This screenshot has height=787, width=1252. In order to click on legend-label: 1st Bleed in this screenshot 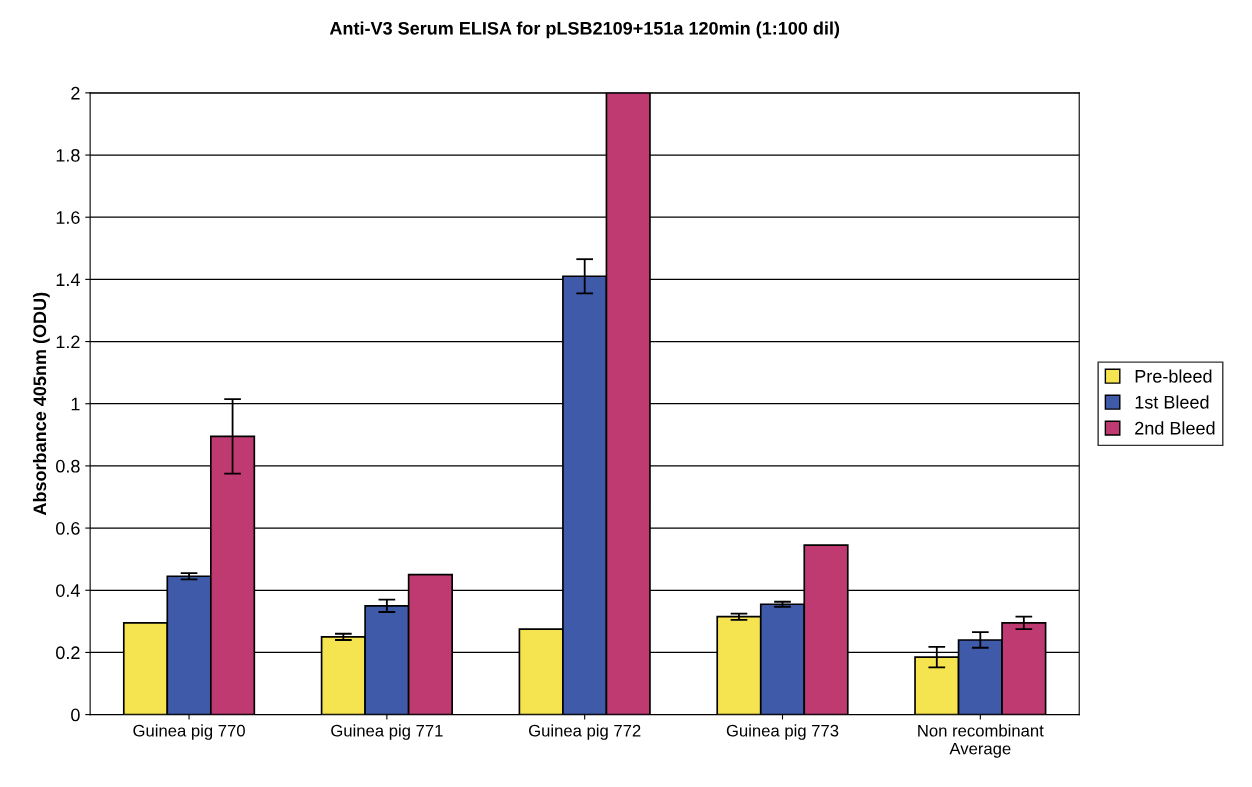, I will do `click(1172, 402)`.